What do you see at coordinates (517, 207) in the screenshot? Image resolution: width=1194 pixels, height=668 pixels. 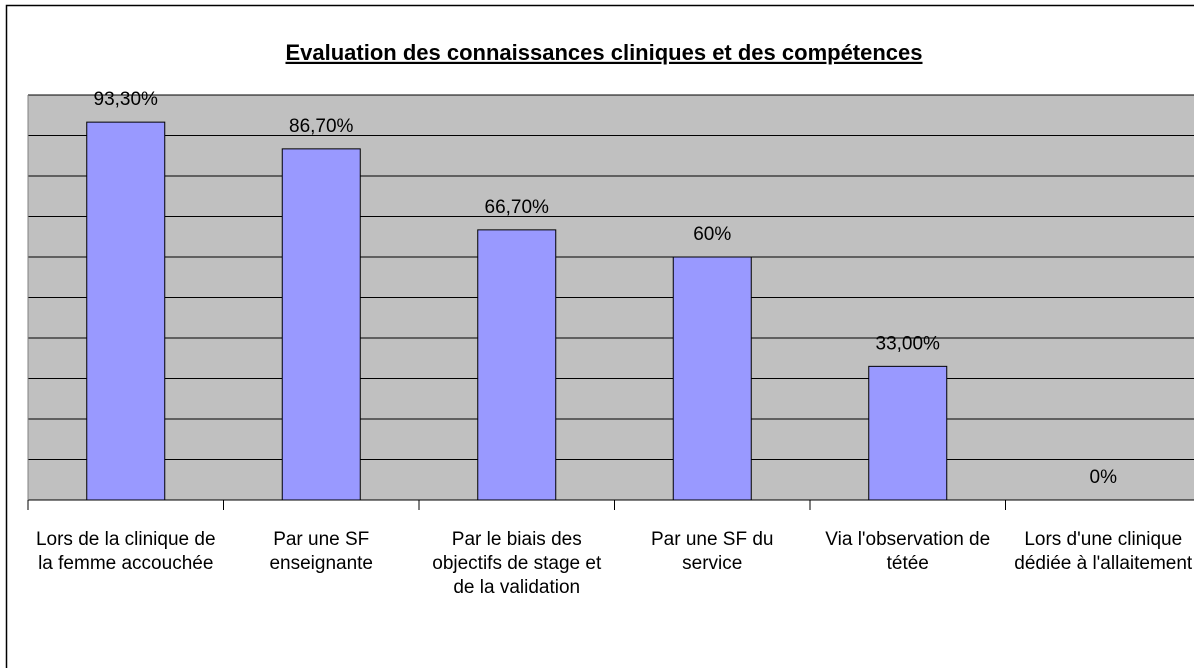 I see `value-label: 66,70%` at bounding box center [517, 207].